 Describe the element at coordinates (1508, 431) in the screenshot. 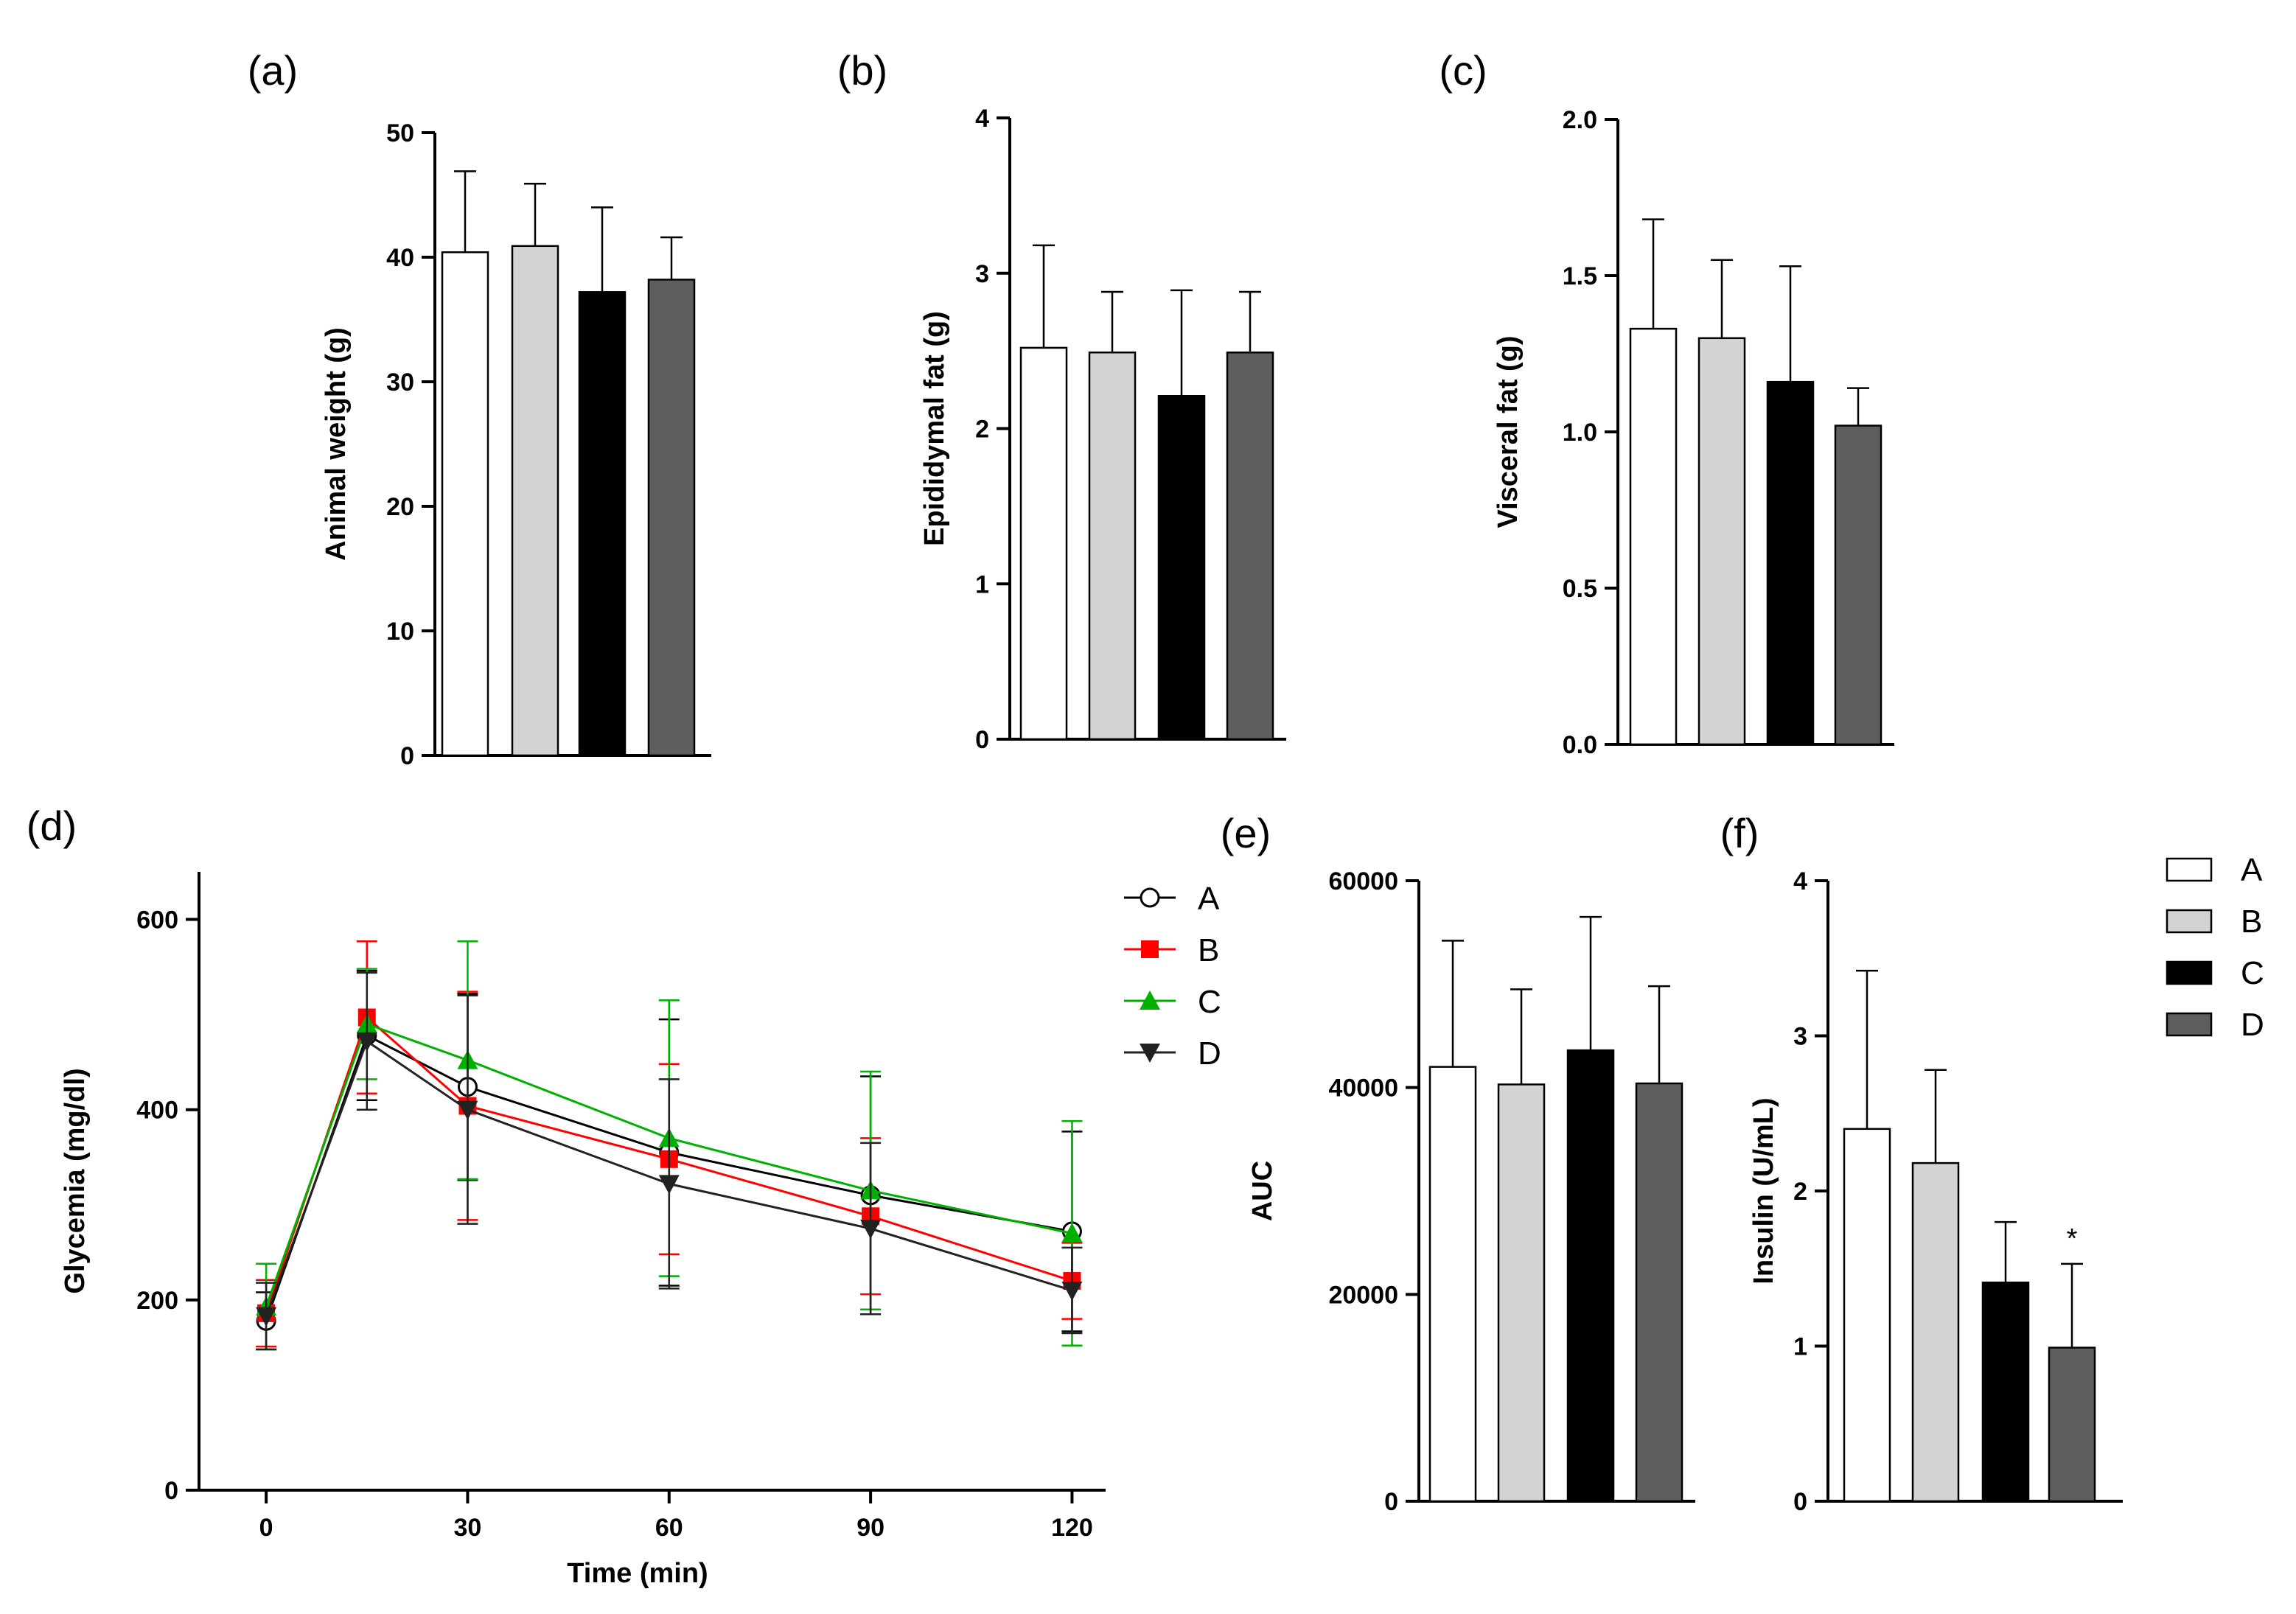

I see `y-axis-title: Visceral fat (g)` at that location.